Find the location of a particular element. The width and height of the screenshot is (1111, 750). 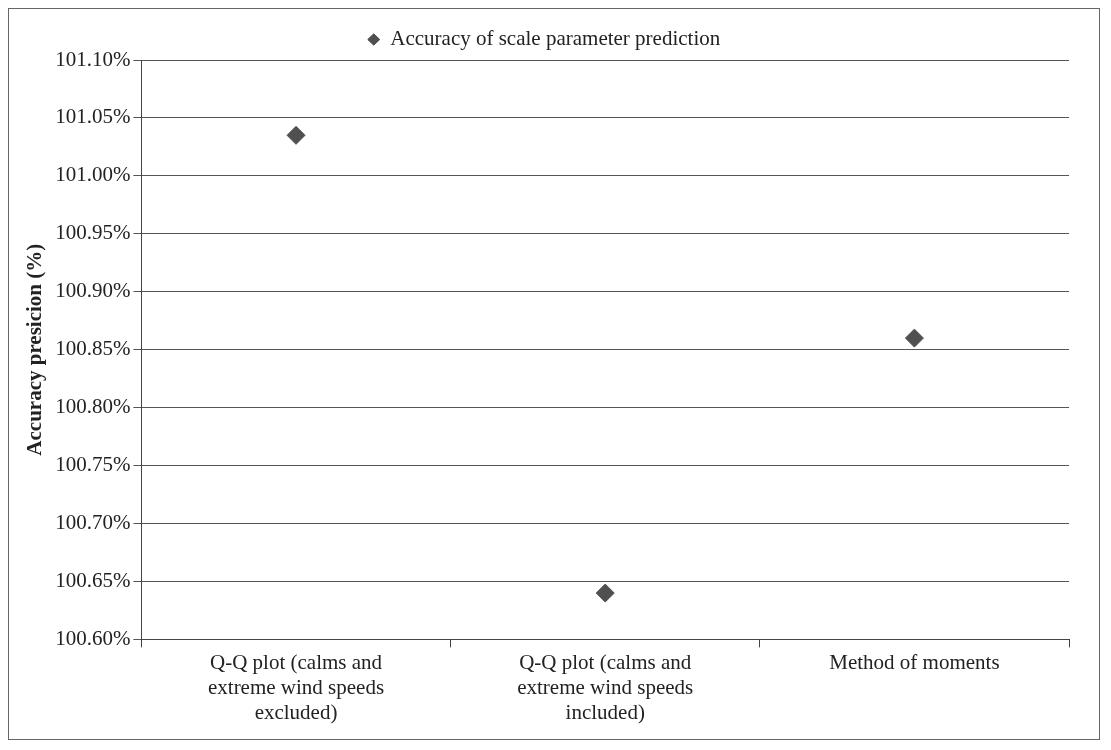

y-axis-title: Accuracy presicion (%) is located at coordinates (34, 349).